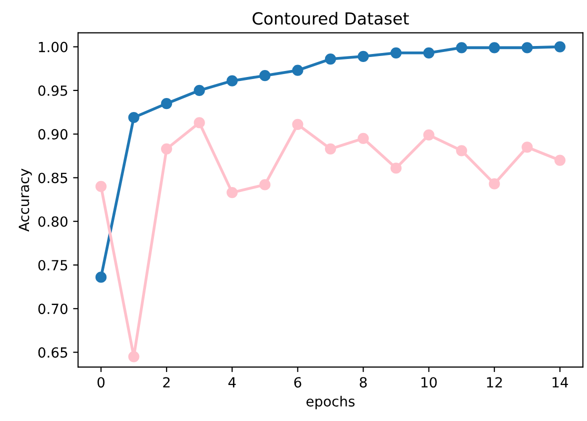 This screenshot has height=421, width=587. What do you see at coordinates (429, 382) in the screenshot?
I see `x-tick-label: 10` at bounding box center [429, 382].